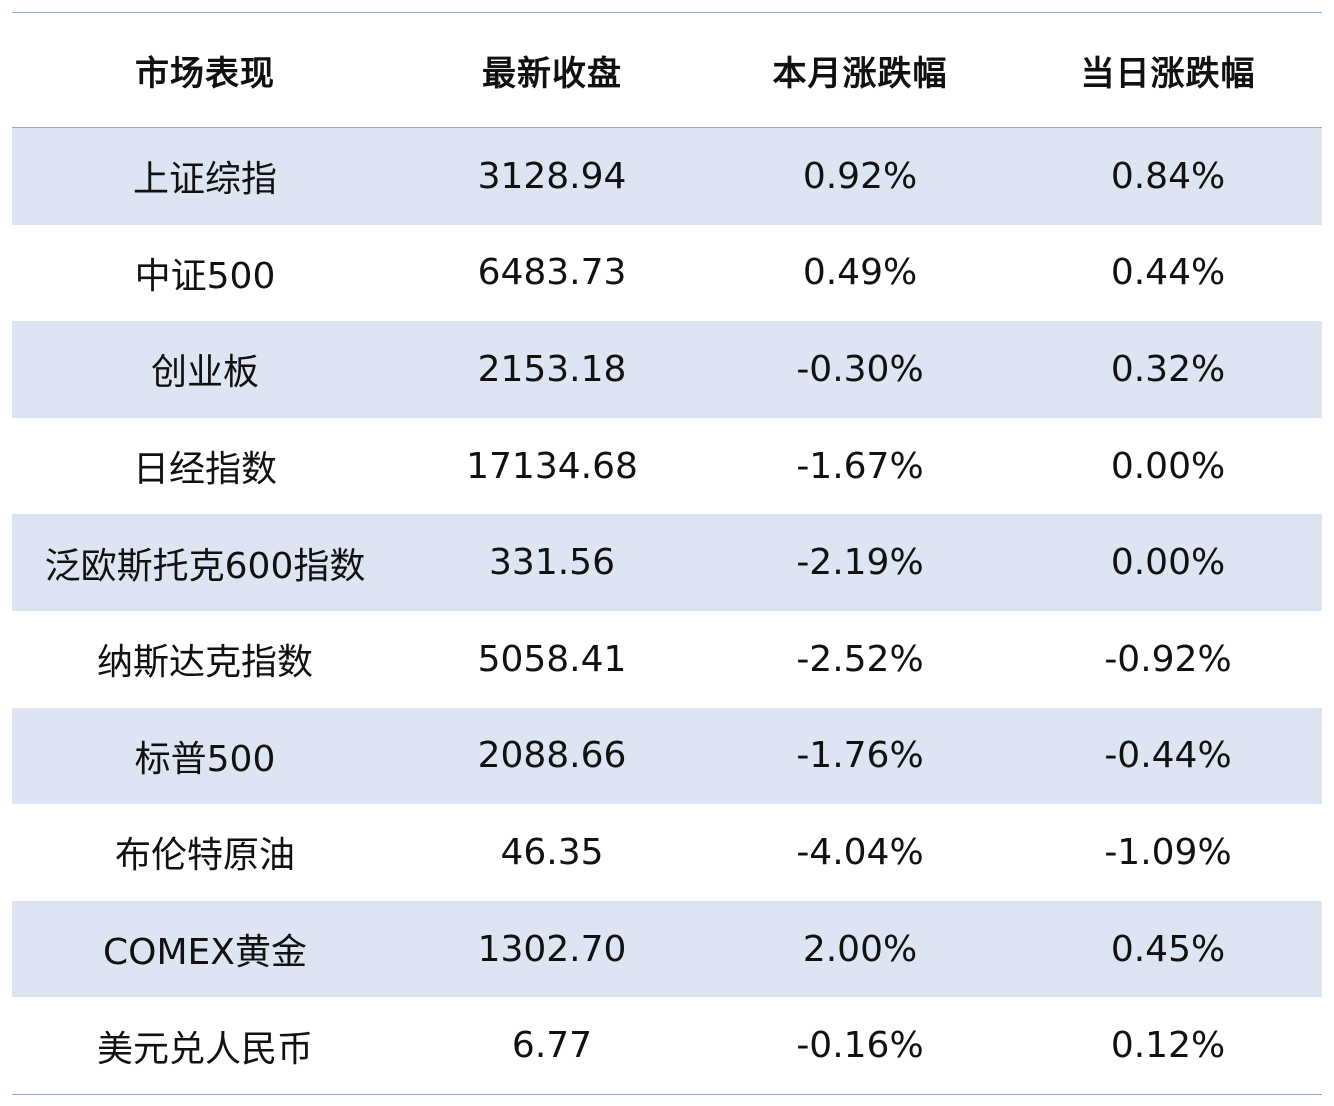  What do you see at coordinates (204, 1049) in the screenshot?
I see `cell-market-name: 美元兑人民币` at bounding box center [204, 1049].